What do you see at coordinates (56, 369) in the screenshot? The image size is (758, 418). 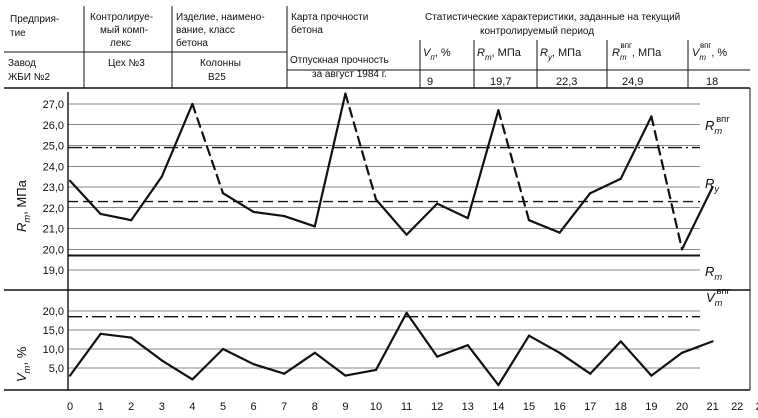 I see `y-tick-lower-0: 5,0` at bounding box center [56, 369].